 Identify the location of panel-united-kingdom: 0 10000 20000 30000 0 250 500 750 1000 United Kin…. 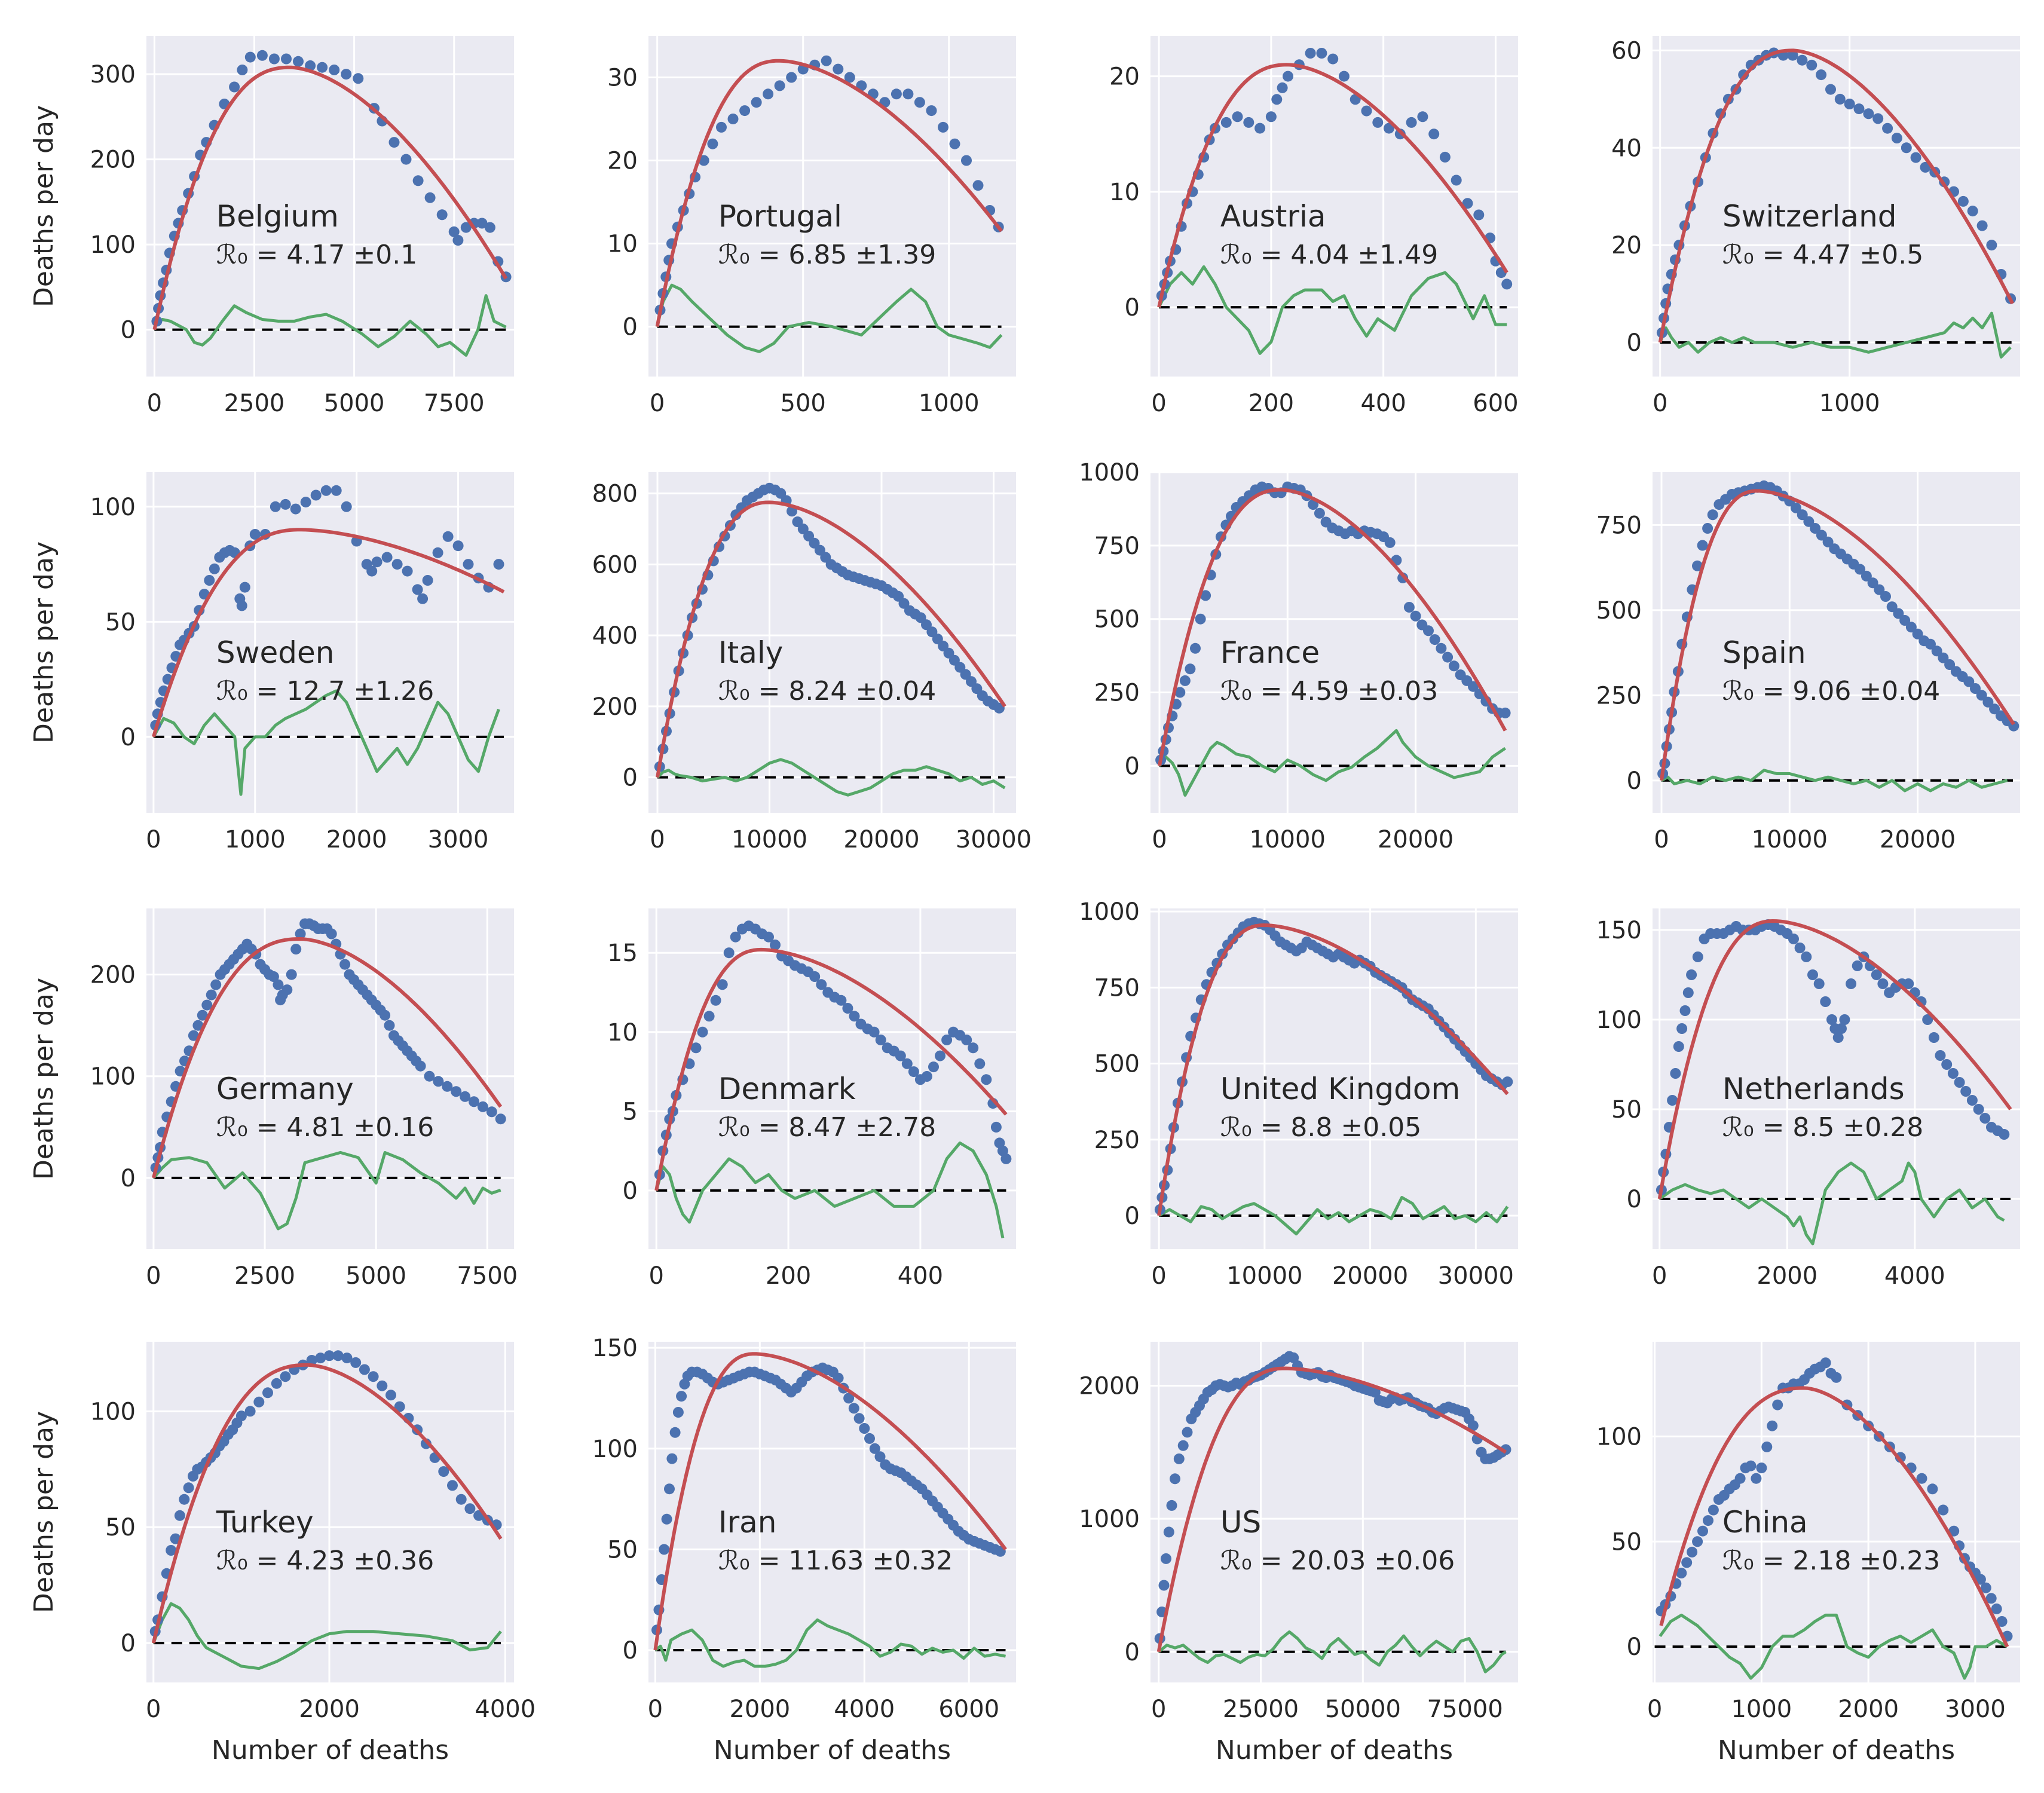
(1298, 1094).